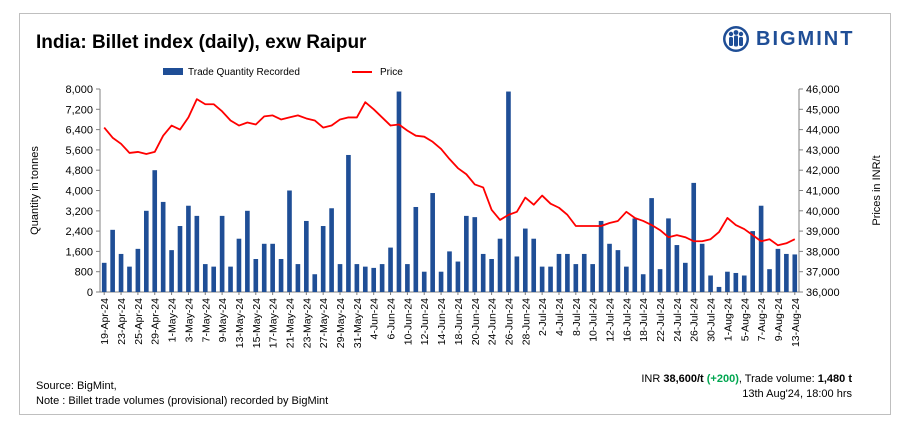  I want to click on x-tick-label: 16-Jul-24, so click(627, 320).